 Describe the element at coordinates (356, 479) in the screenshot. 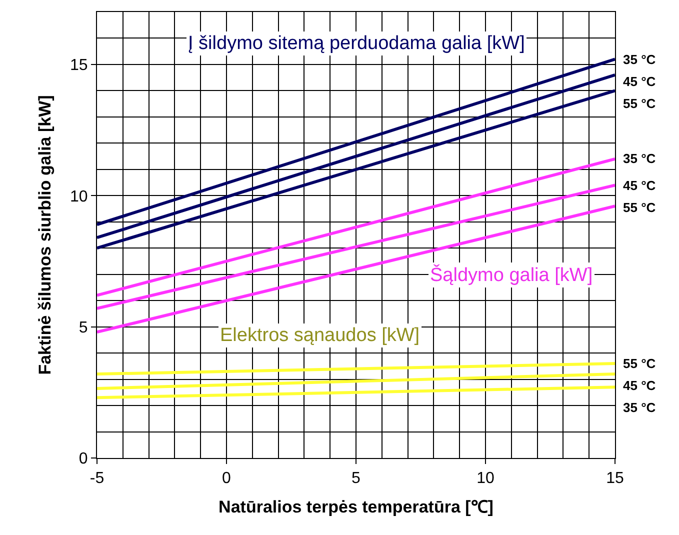

I see `x-tick-label: 5` at that location.